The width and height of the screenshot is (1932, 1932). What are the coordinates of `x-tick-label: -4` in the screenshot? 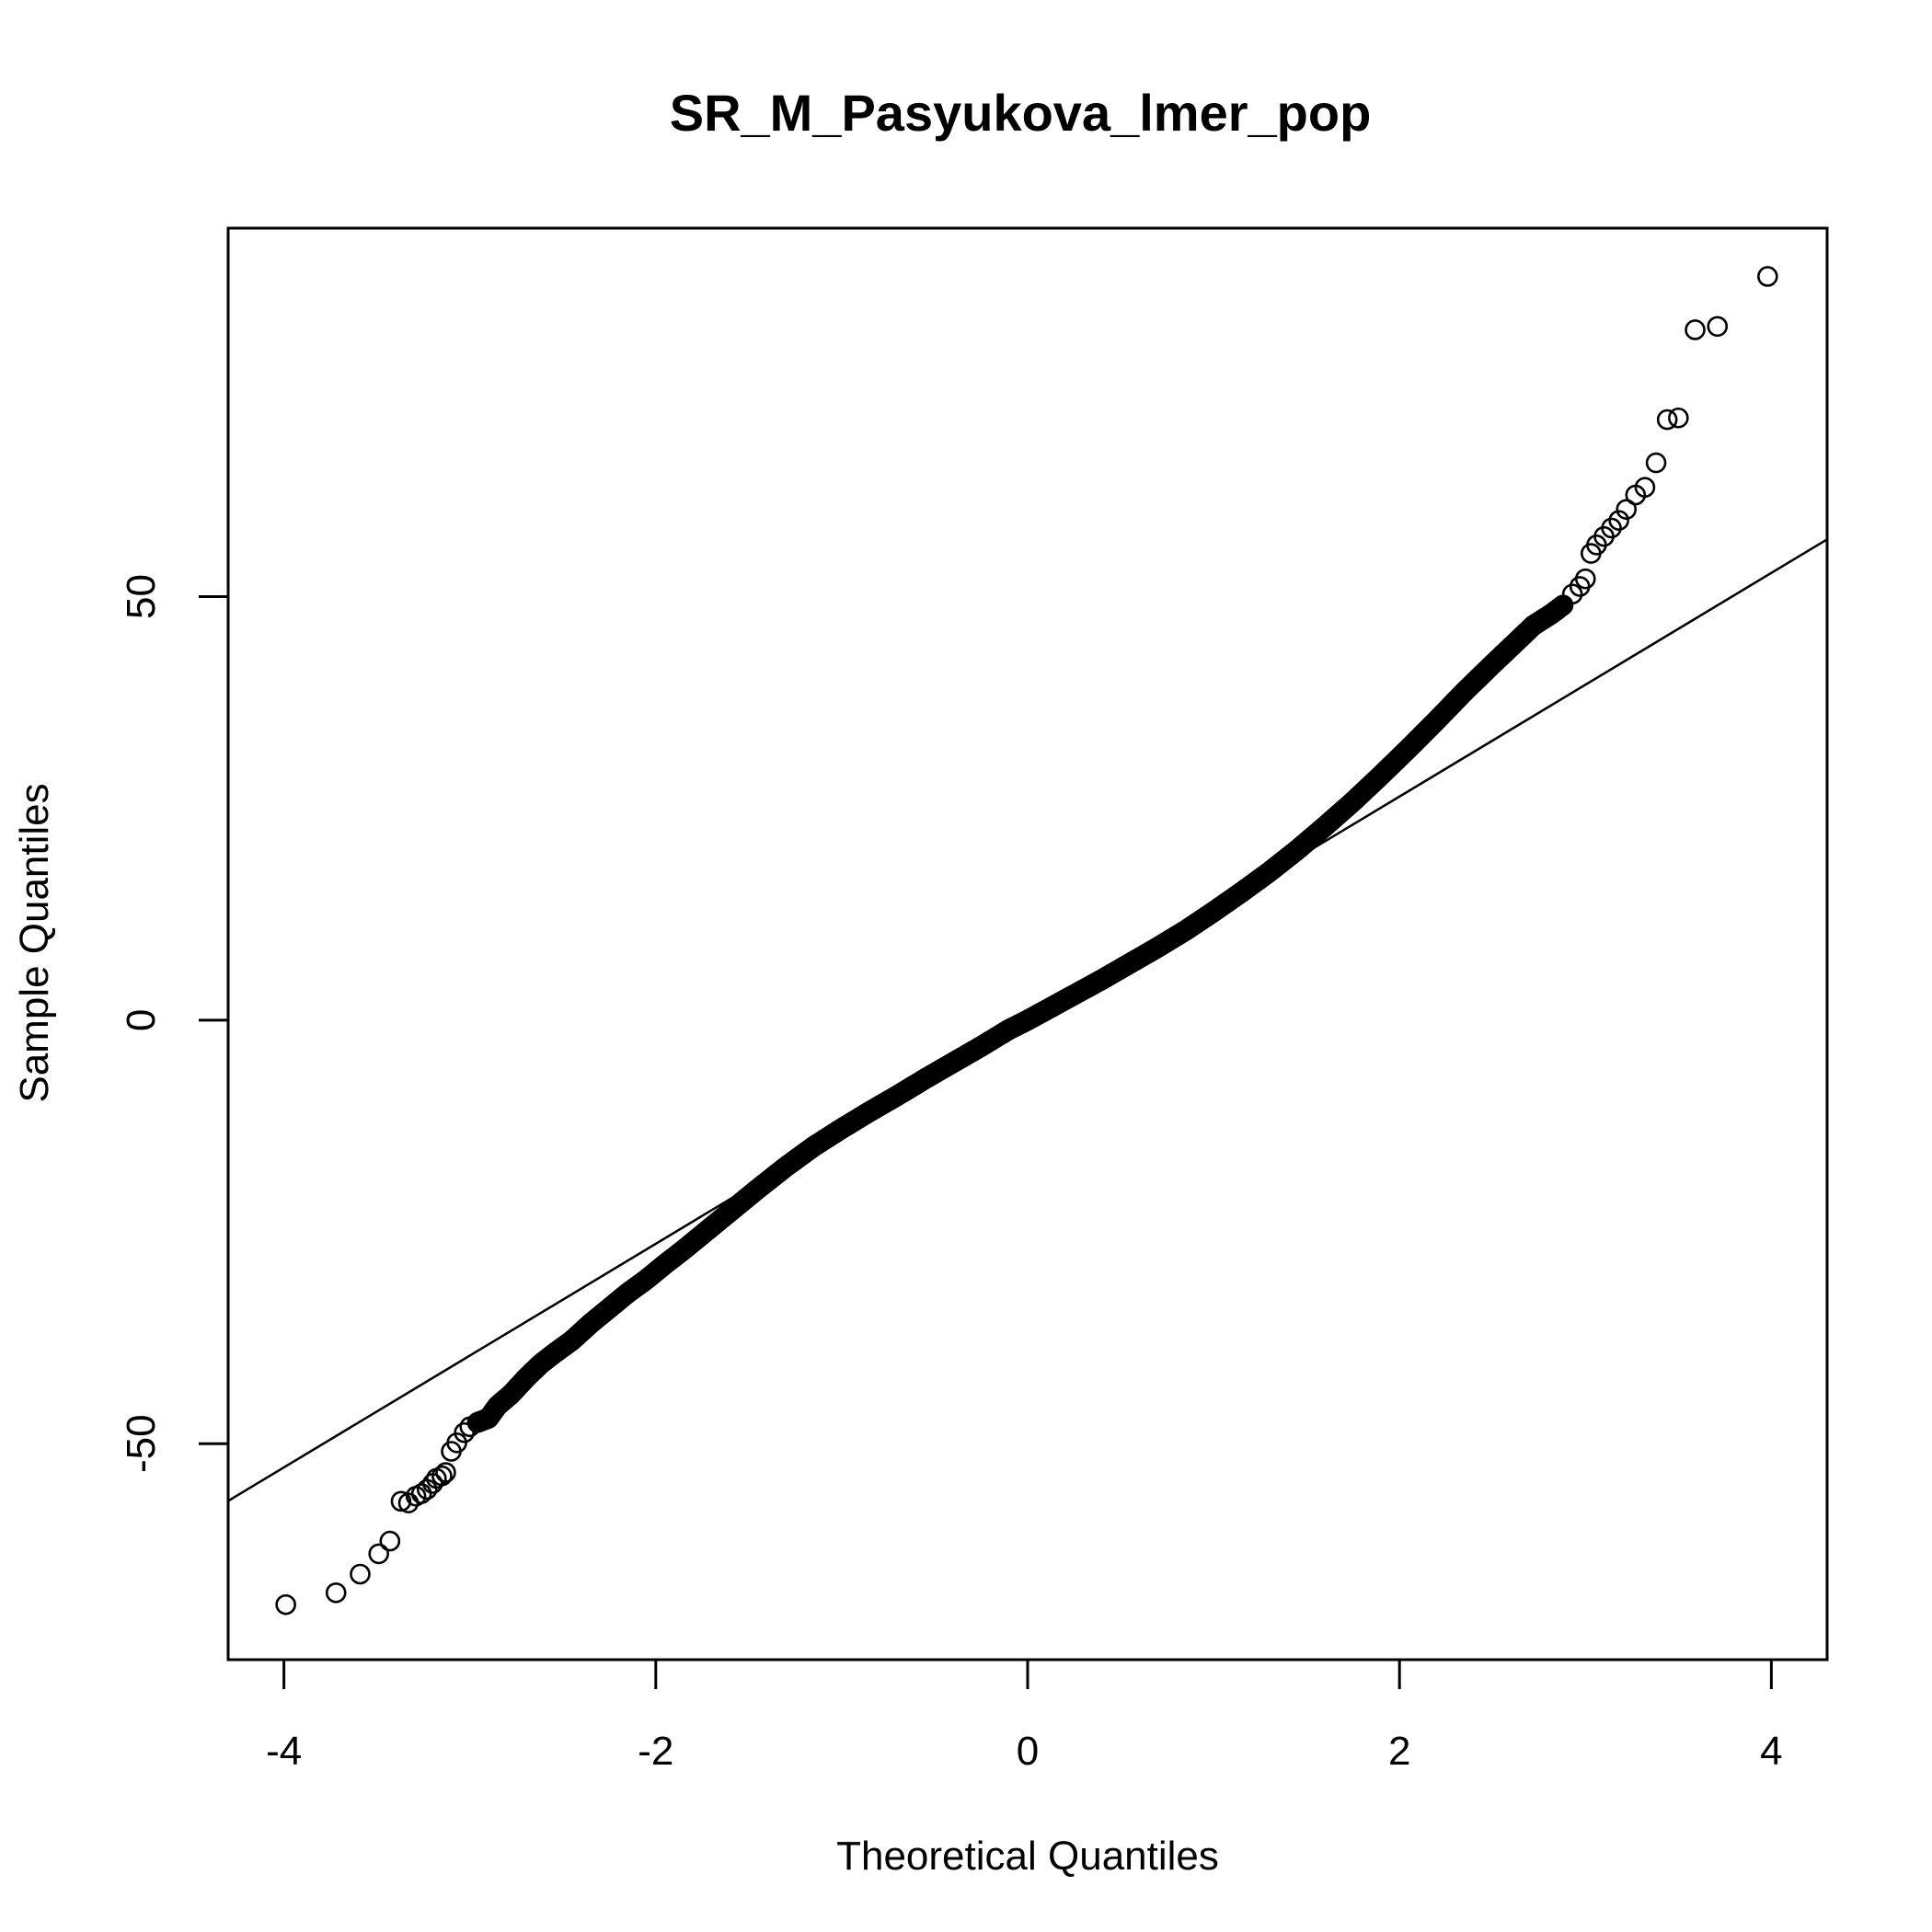 It's located at (284, 1751).